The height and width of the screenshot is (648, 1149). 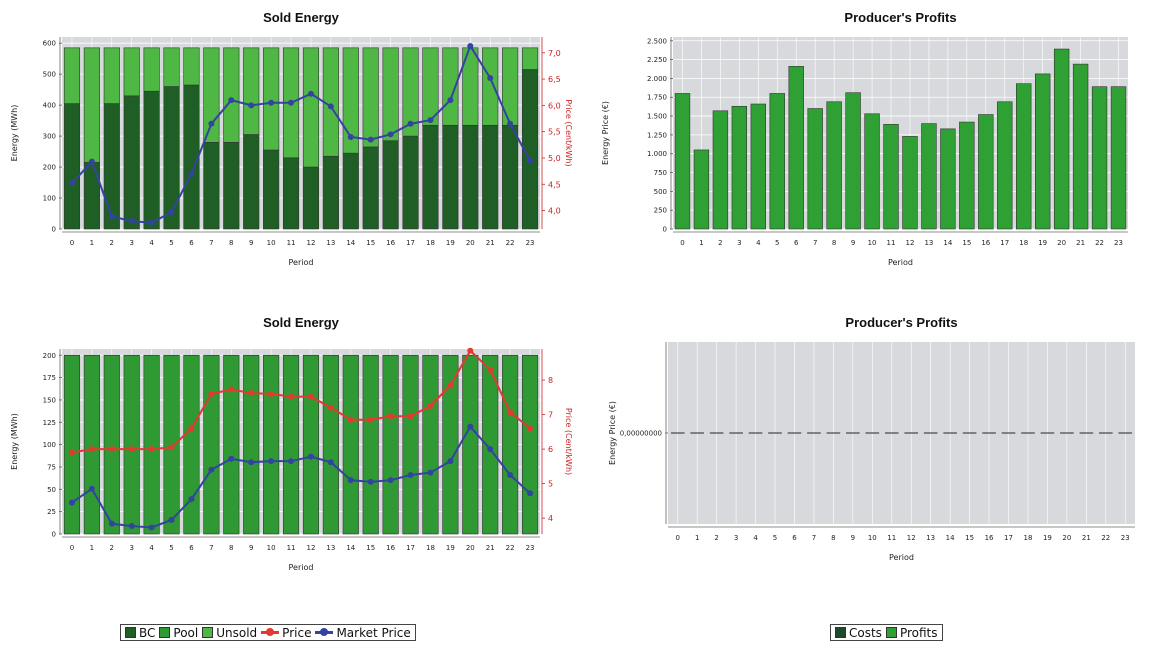 What do you see at coordinates (660, 192) in the screenshot?
I see `y-tick-label: 500` at bounding box center [660, 192].